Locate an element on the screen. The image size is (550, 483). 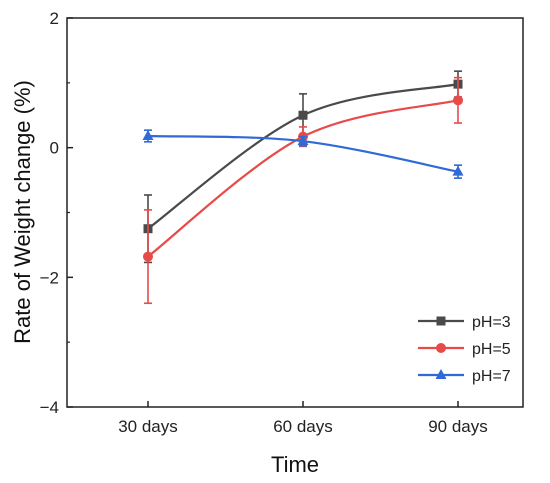
legend-label: pH=3 is located at coordinates (491, 322).